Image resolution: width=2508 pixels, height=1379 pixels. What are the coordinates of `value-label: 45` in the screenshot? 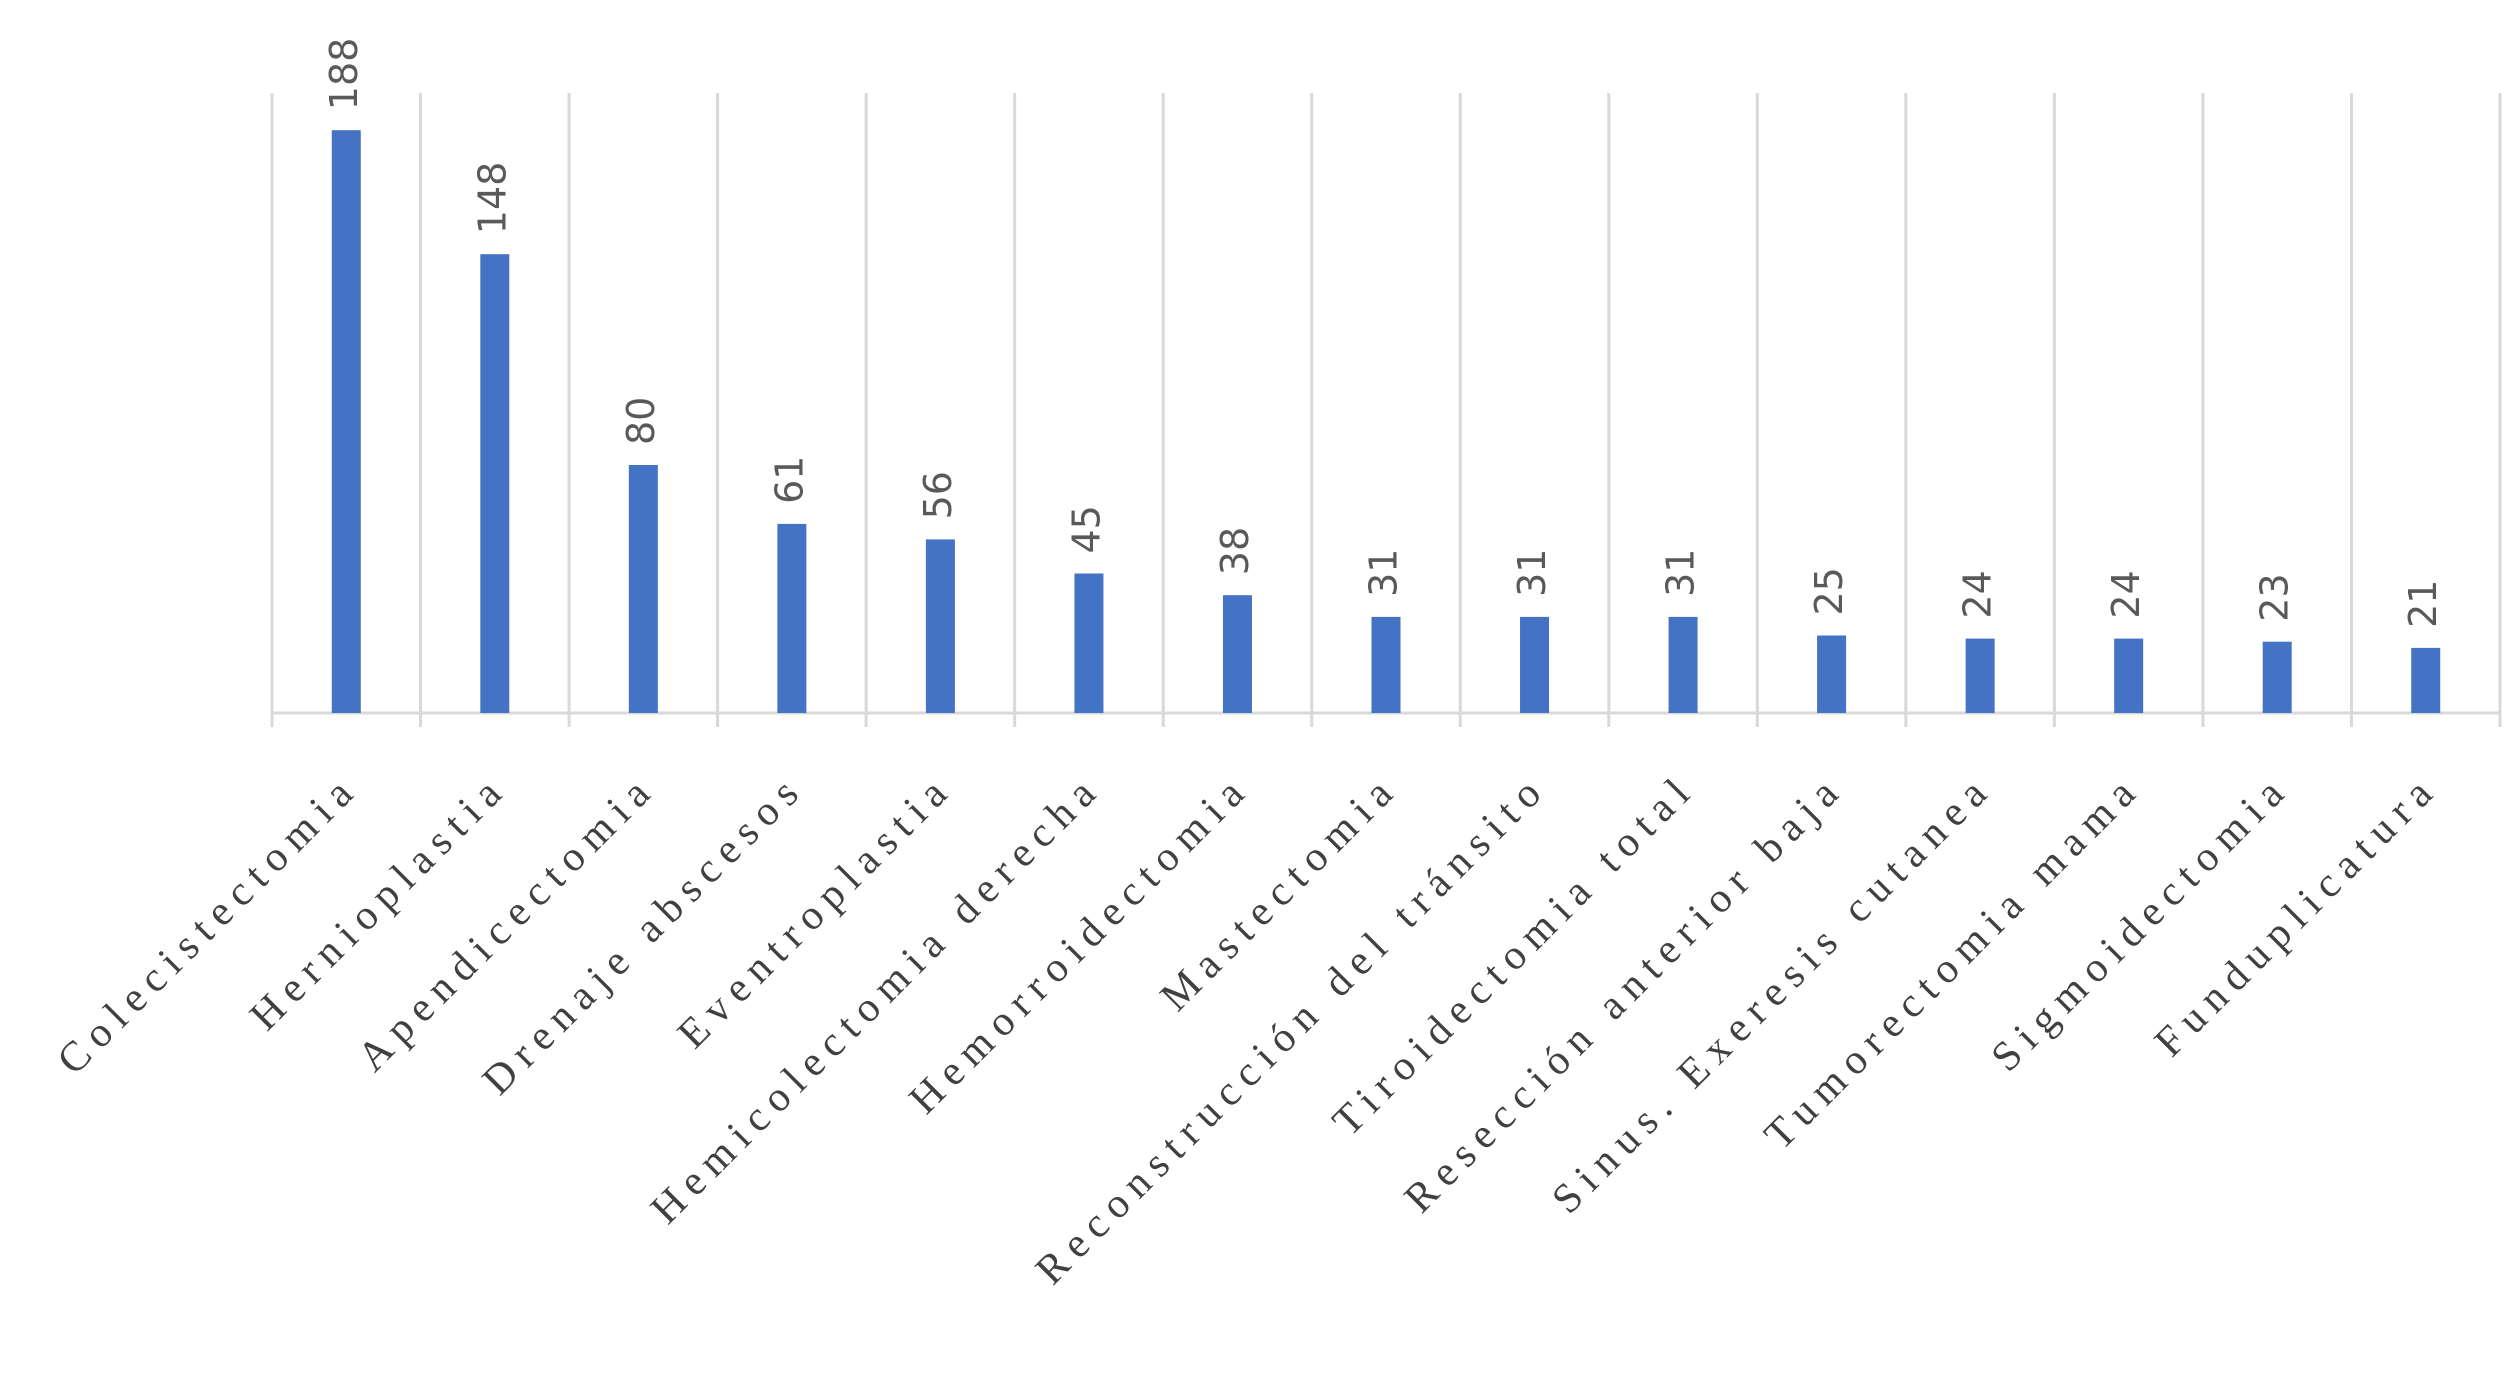 It's located at (1086, 529).